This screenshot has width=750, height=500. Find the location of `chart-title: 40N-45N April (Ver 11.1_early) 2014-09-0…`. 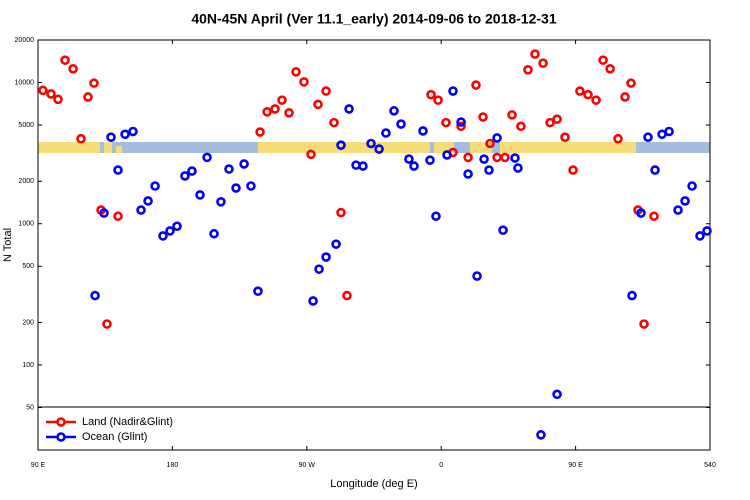

chart-title: 40N-45N April (Ver 11.1_early) 2014-09-0… is located at coordinates (373, 19).